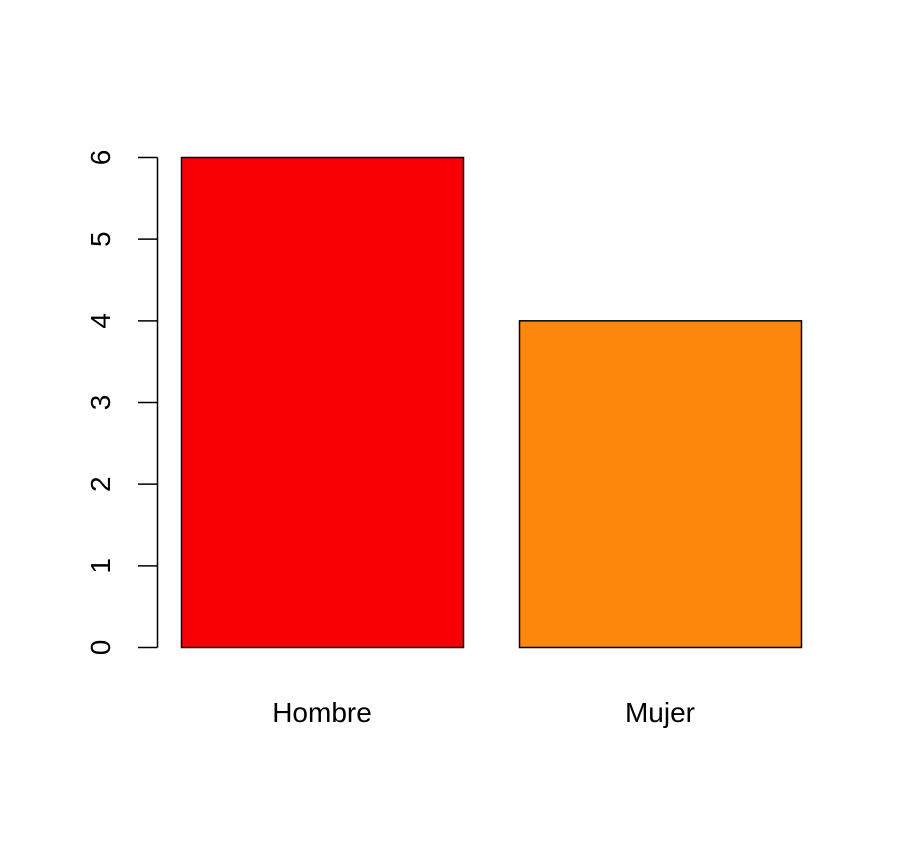 The image size is (906, 848). I want to click on y-tick-label: 1, so click(100, 566).